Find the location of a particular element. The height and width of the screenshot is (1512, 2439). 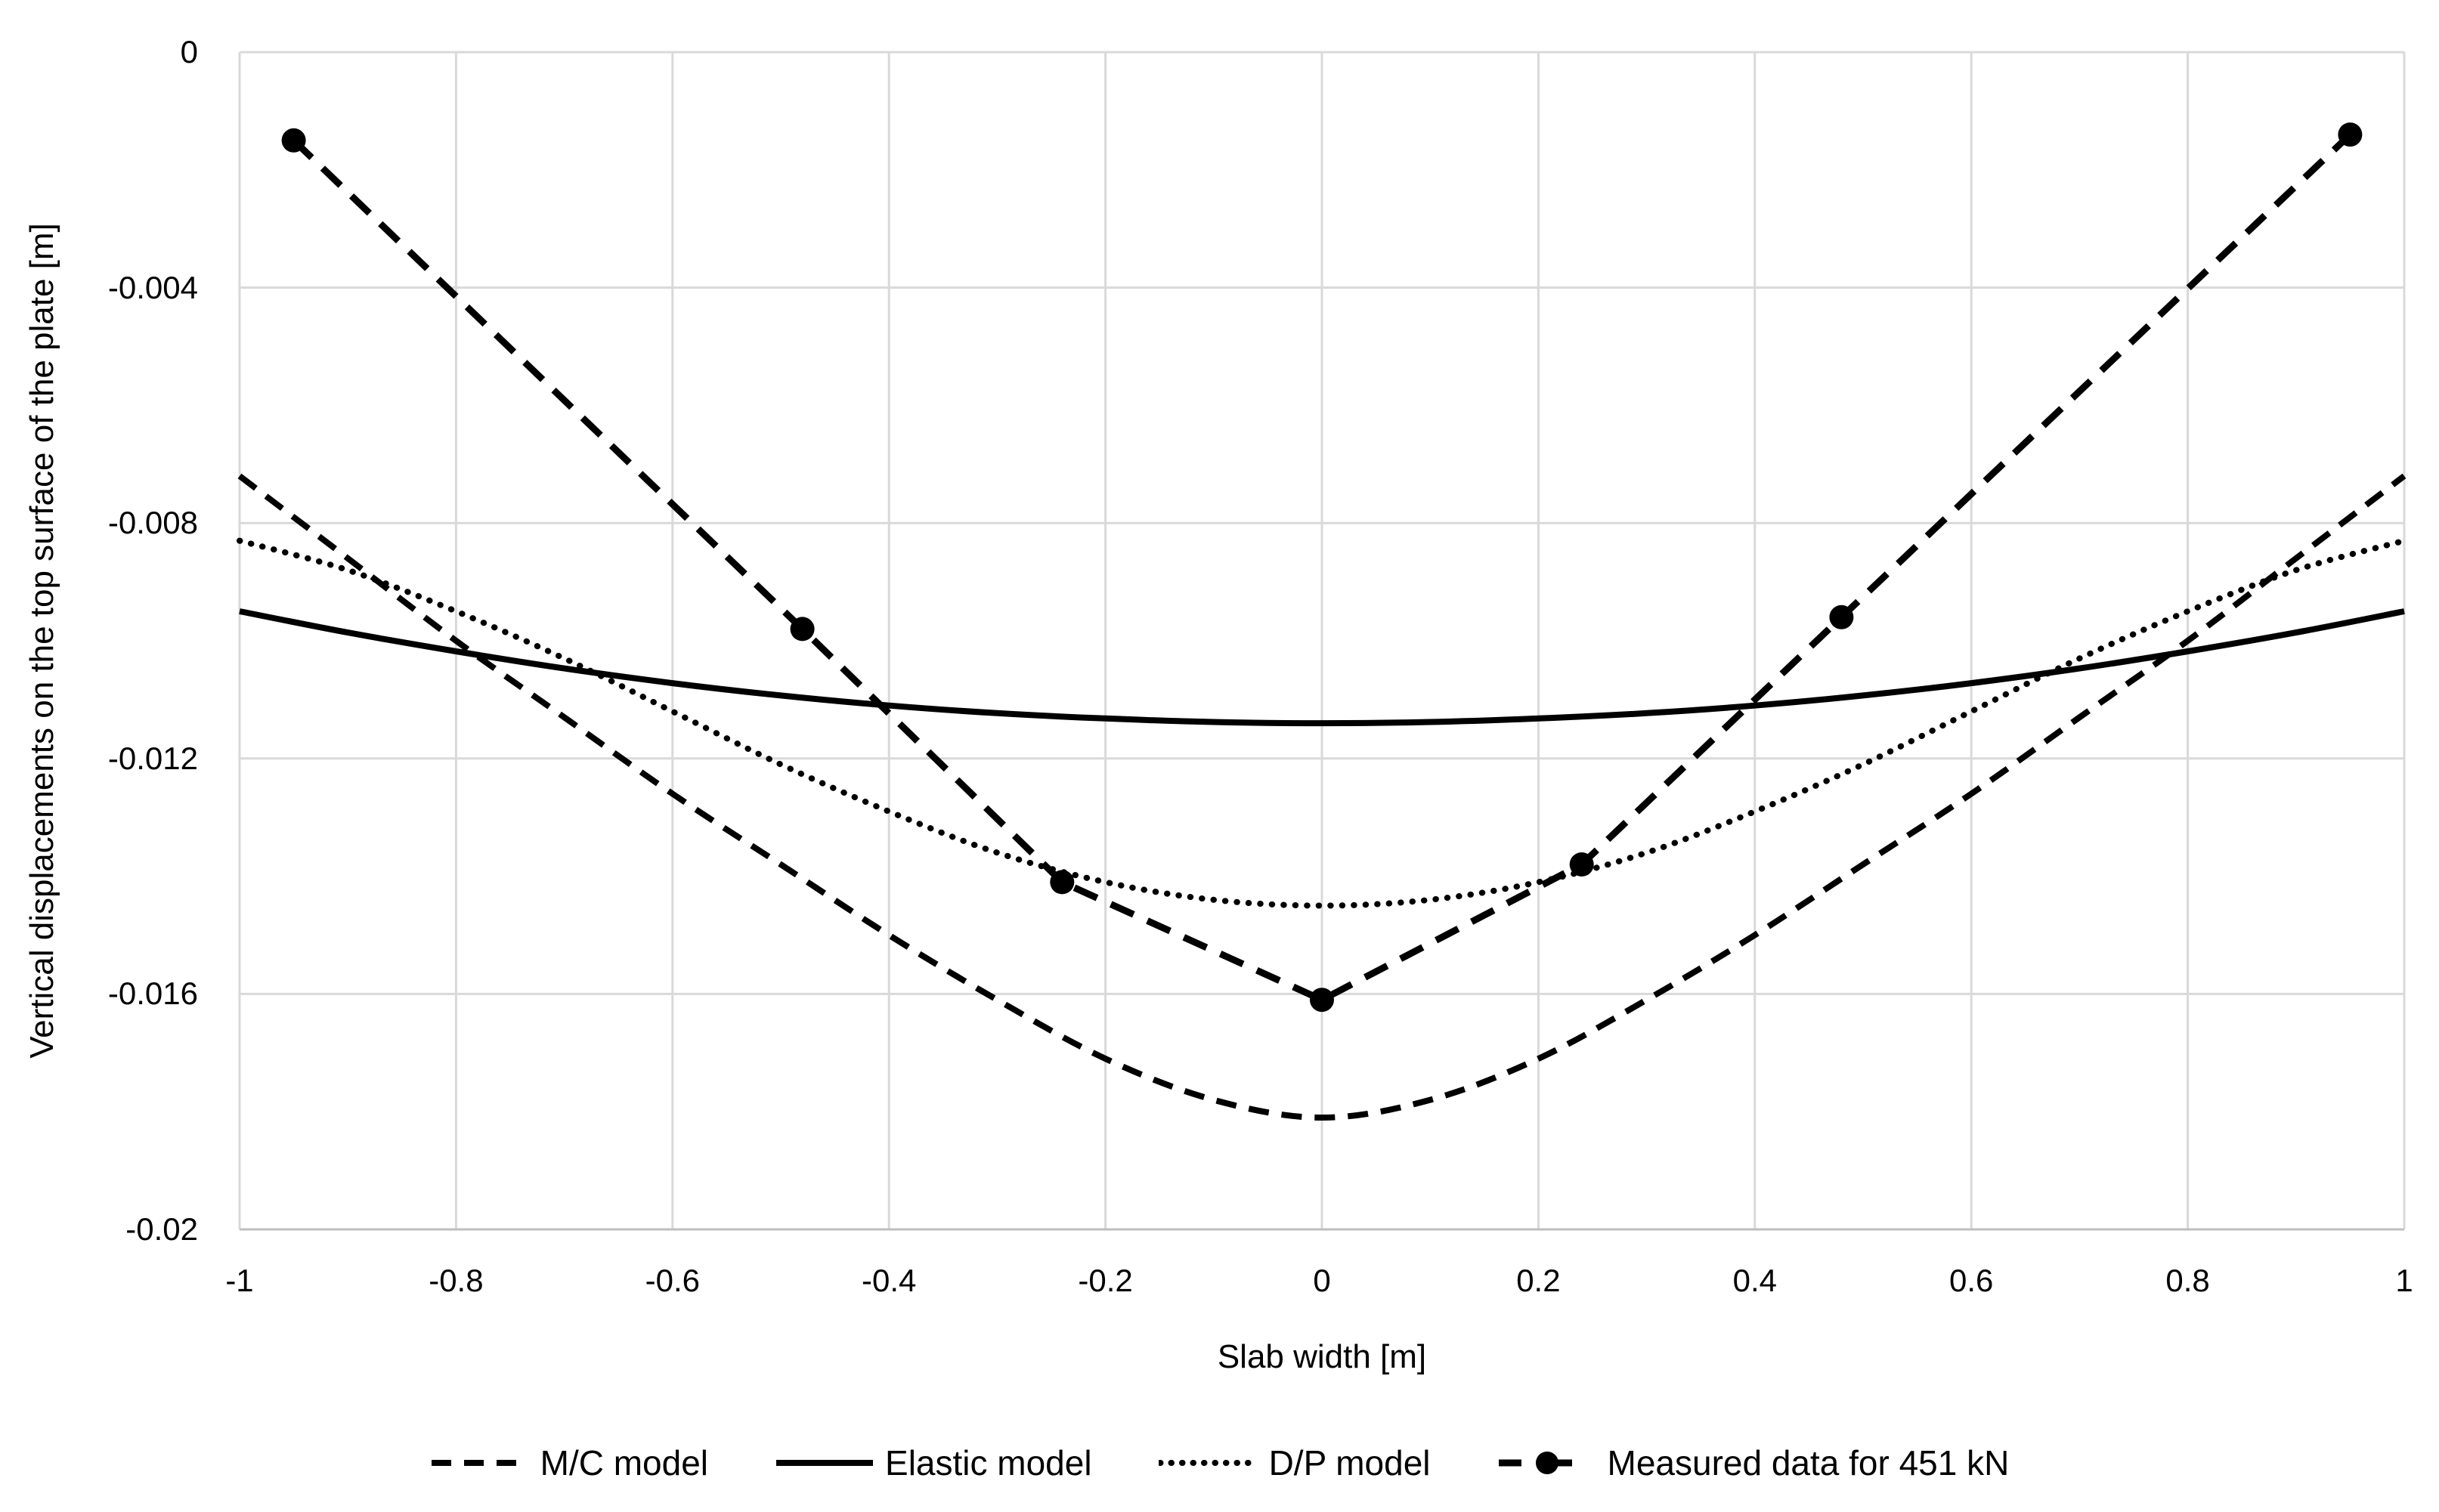

x-tick-label: 0.4 is located at coordinates (1755, 1280).